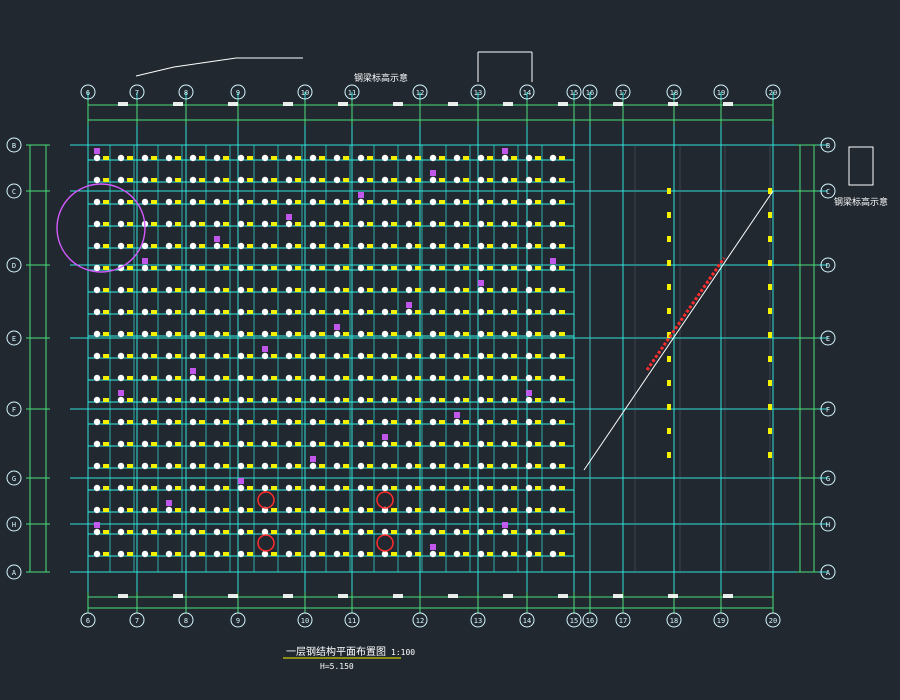 Image resolution: width=900 pixels, height=700 pixels. I want to click on axis-bubble-bottom-text: 7, so click(137, 621).